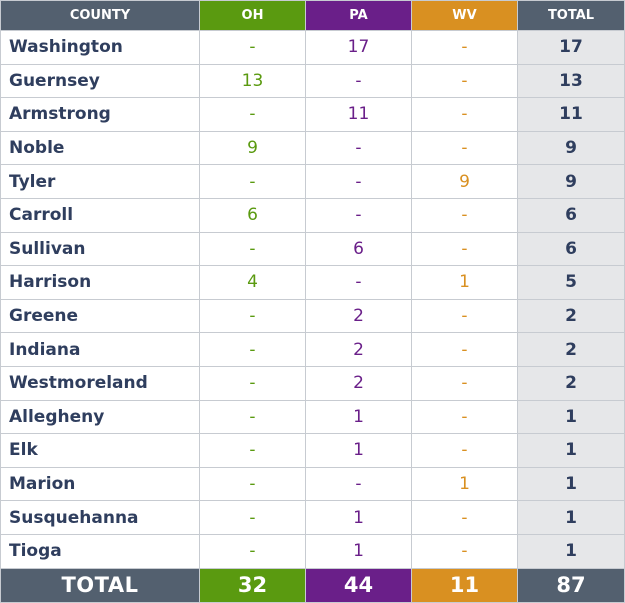 The width and height of the screenshot is (625, 603). Describe the element at coordinates (571, 47) in the screenshot. I see `row-total-cell: 17` at that location.